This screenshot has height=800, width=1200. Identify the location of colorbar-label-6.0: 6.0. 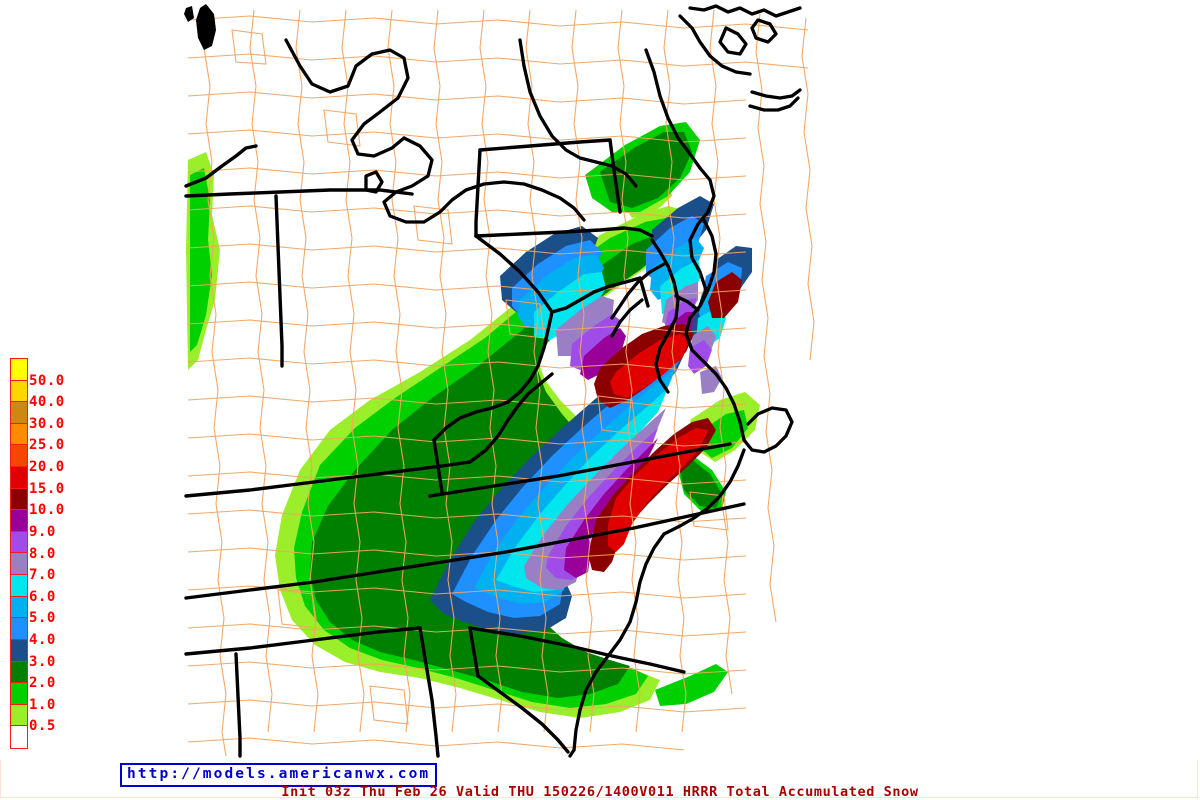
(42, 596).